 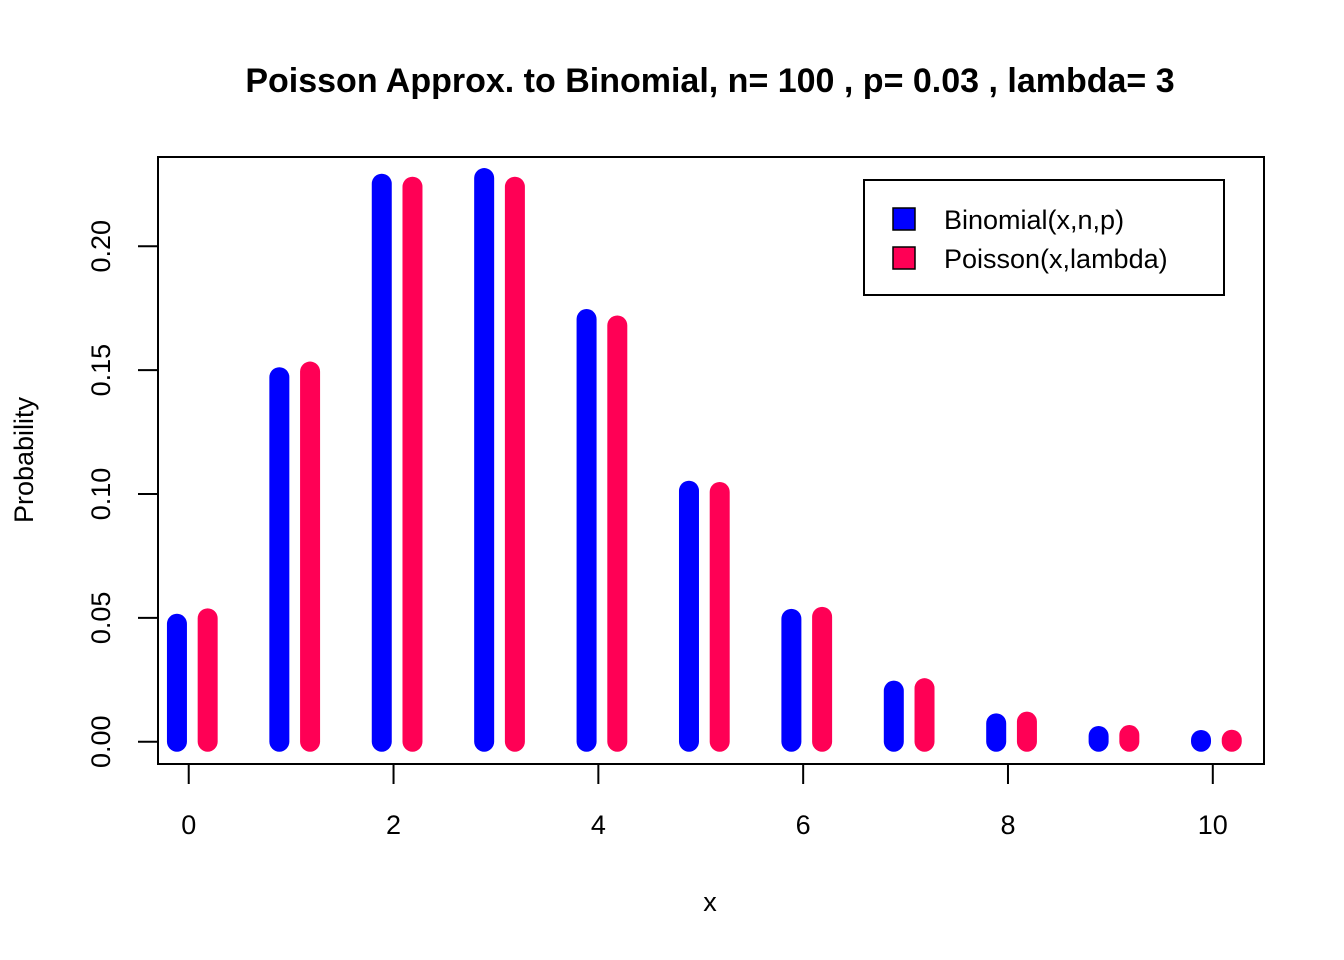 What do you see at coordinates (598, 825) in the screenshot?
I see `x-tick-label-4: 4` at bounding box center [598, 825].